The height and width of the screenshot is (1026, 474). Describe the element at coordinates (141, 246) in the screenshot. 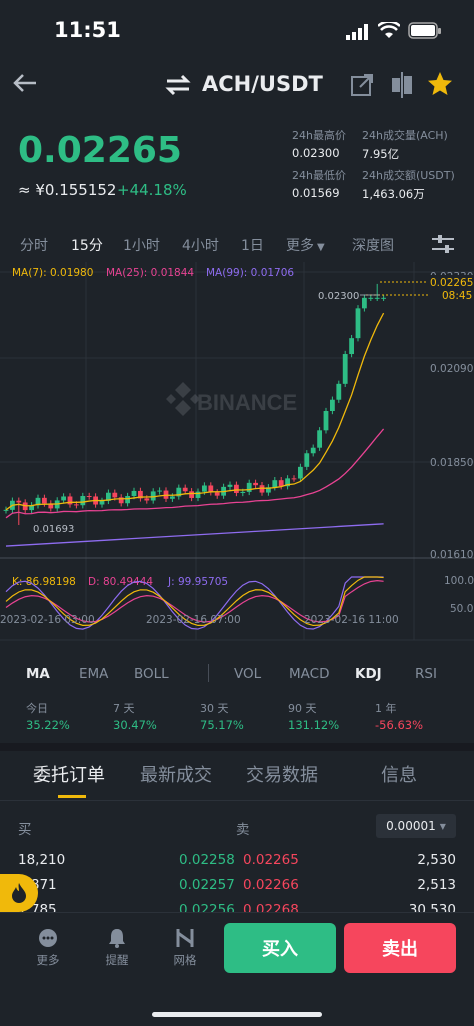

I see `tf-1h: 1小时` at that location.